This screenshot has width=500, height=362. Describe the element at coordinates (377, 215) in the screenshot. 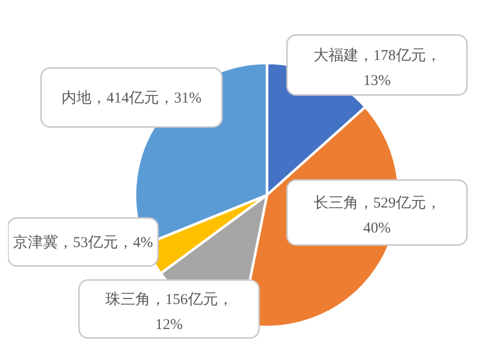

I see `slice-label: 长三角，529亿元，40%` at that location.